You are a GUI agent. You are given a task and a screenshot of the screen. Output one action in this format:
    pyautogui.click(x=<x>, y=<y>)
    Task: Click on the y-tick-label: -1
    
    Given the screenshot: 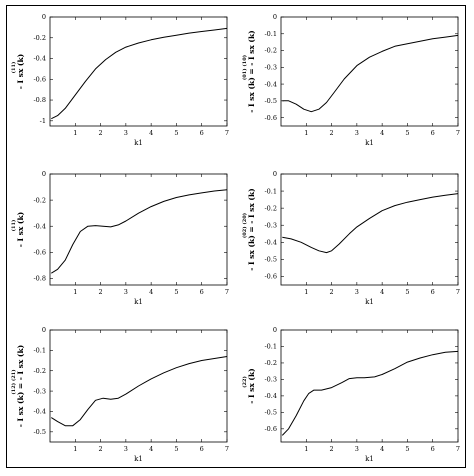 What is the action you would take?
    pyautogui.click(x=43, y=121)
    